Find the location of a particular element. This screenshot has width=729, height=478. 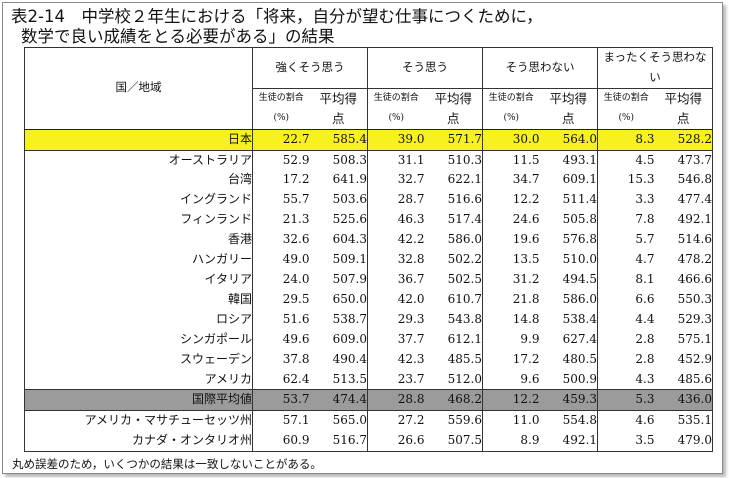

country-cell: 国際平均値 is located at coordinates (138, 400).